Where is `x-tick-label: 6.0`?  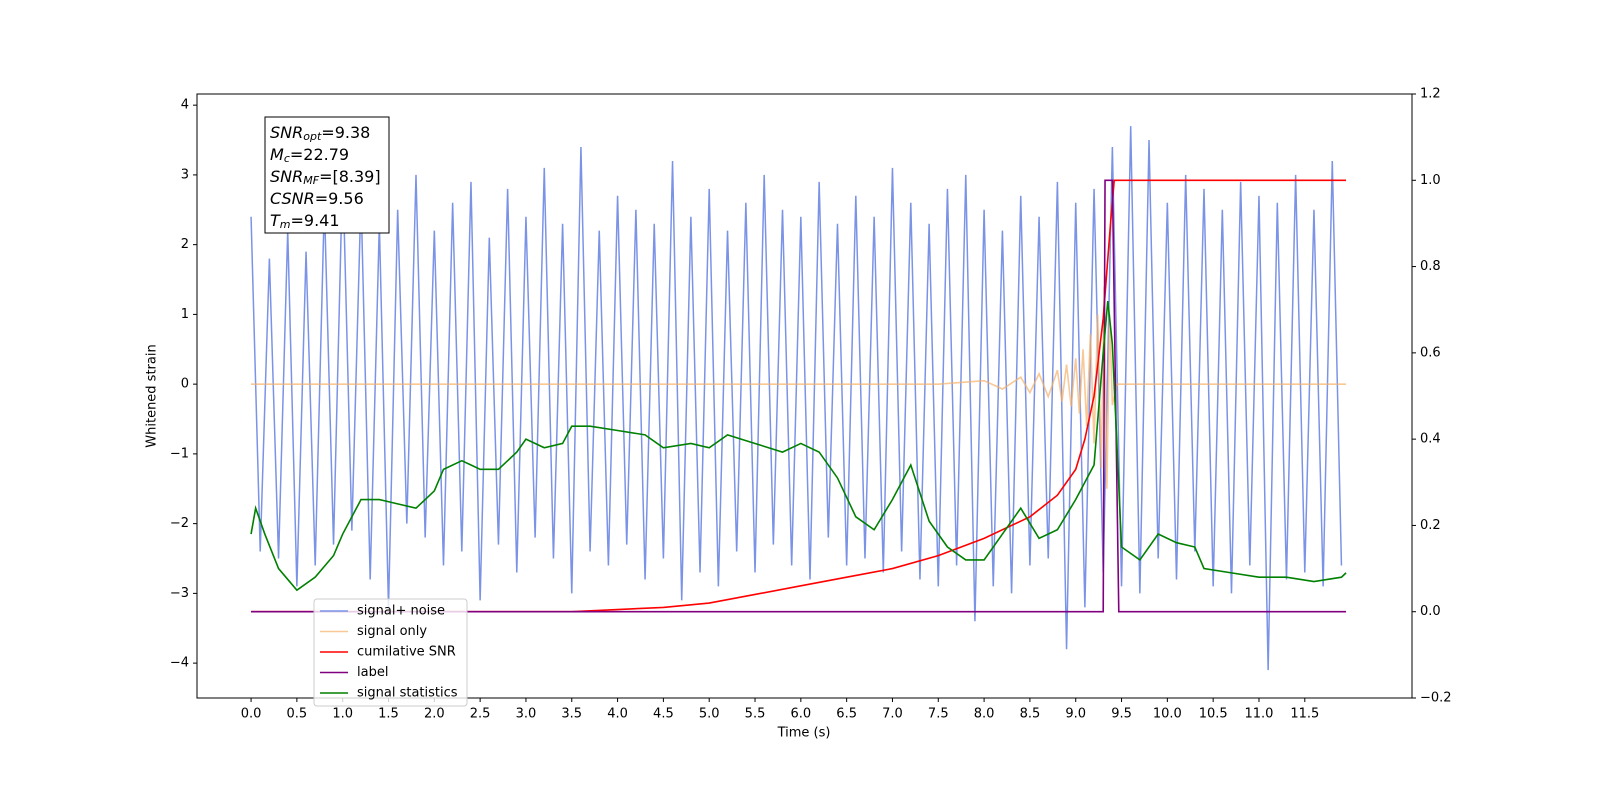
x-tick-label: 6.0 is located at coordinates (800, 714).